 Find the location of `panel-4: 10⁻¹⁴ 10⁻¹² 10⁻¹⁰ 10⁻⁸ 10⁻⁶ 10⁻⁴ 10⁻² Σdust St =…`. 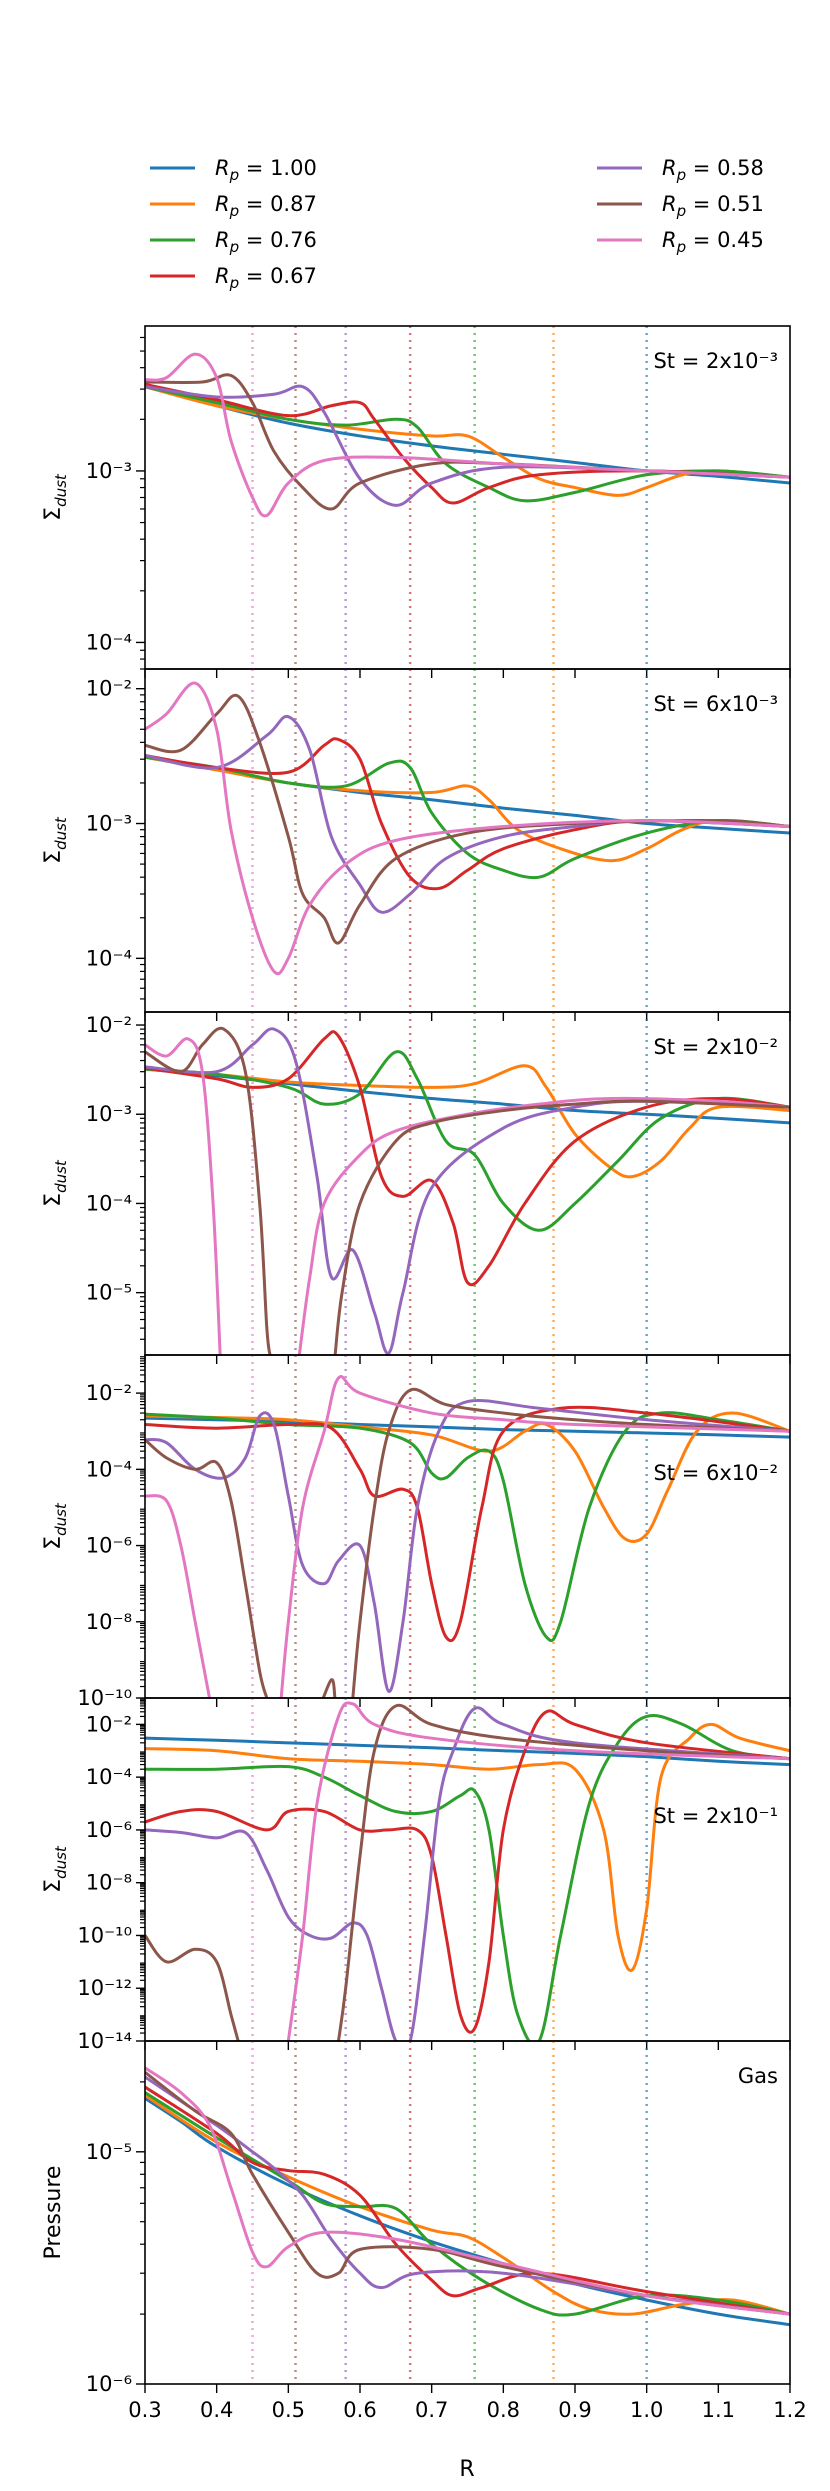

panel-4: 10⁻¹⁴ 10⁻¹² 10⁻¹⁰ 10⁻⁸ 10⁻⁶ 10⁻⁴ 10⁻² Σdust St =… is located at coordinates (416, 1875).